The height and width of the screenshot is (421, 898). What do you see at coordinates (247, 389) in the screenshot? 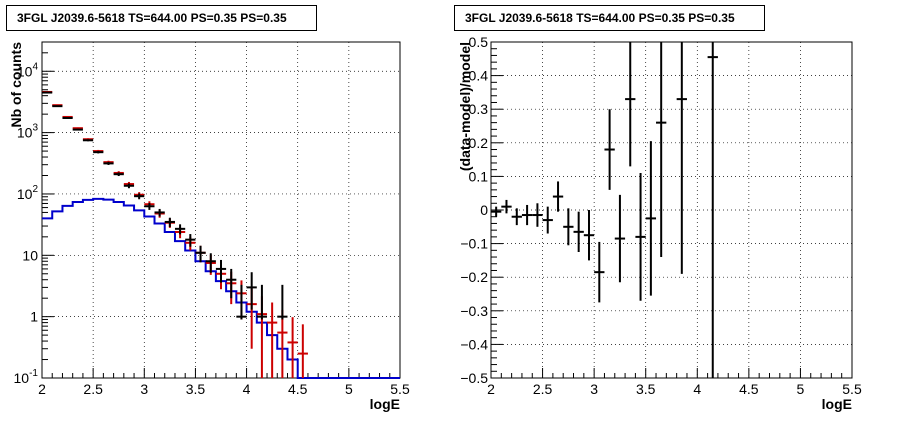
I see `left-x-tick-label: 4` at bounding box center [247, 389].